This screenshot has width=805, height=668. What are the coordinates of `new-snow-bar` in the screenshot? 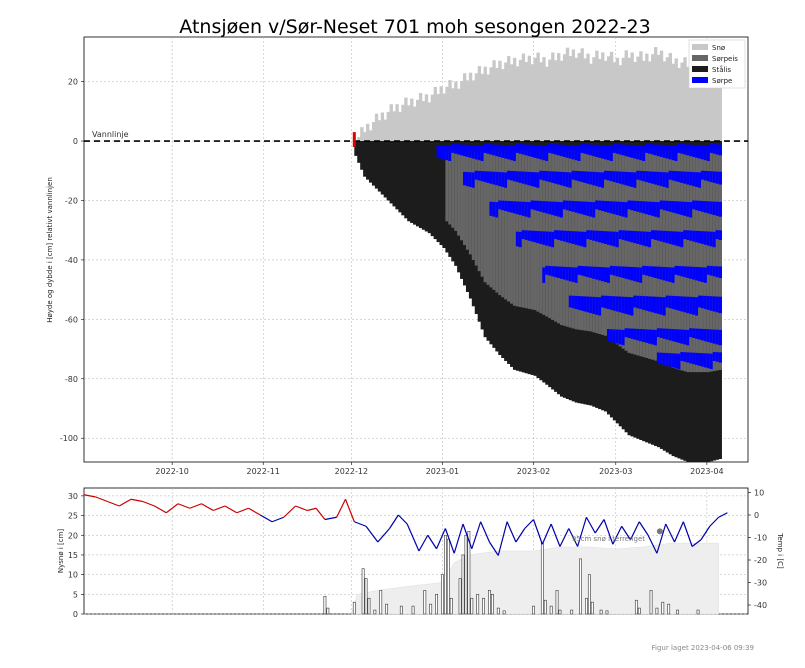 It's located at (387, 609).